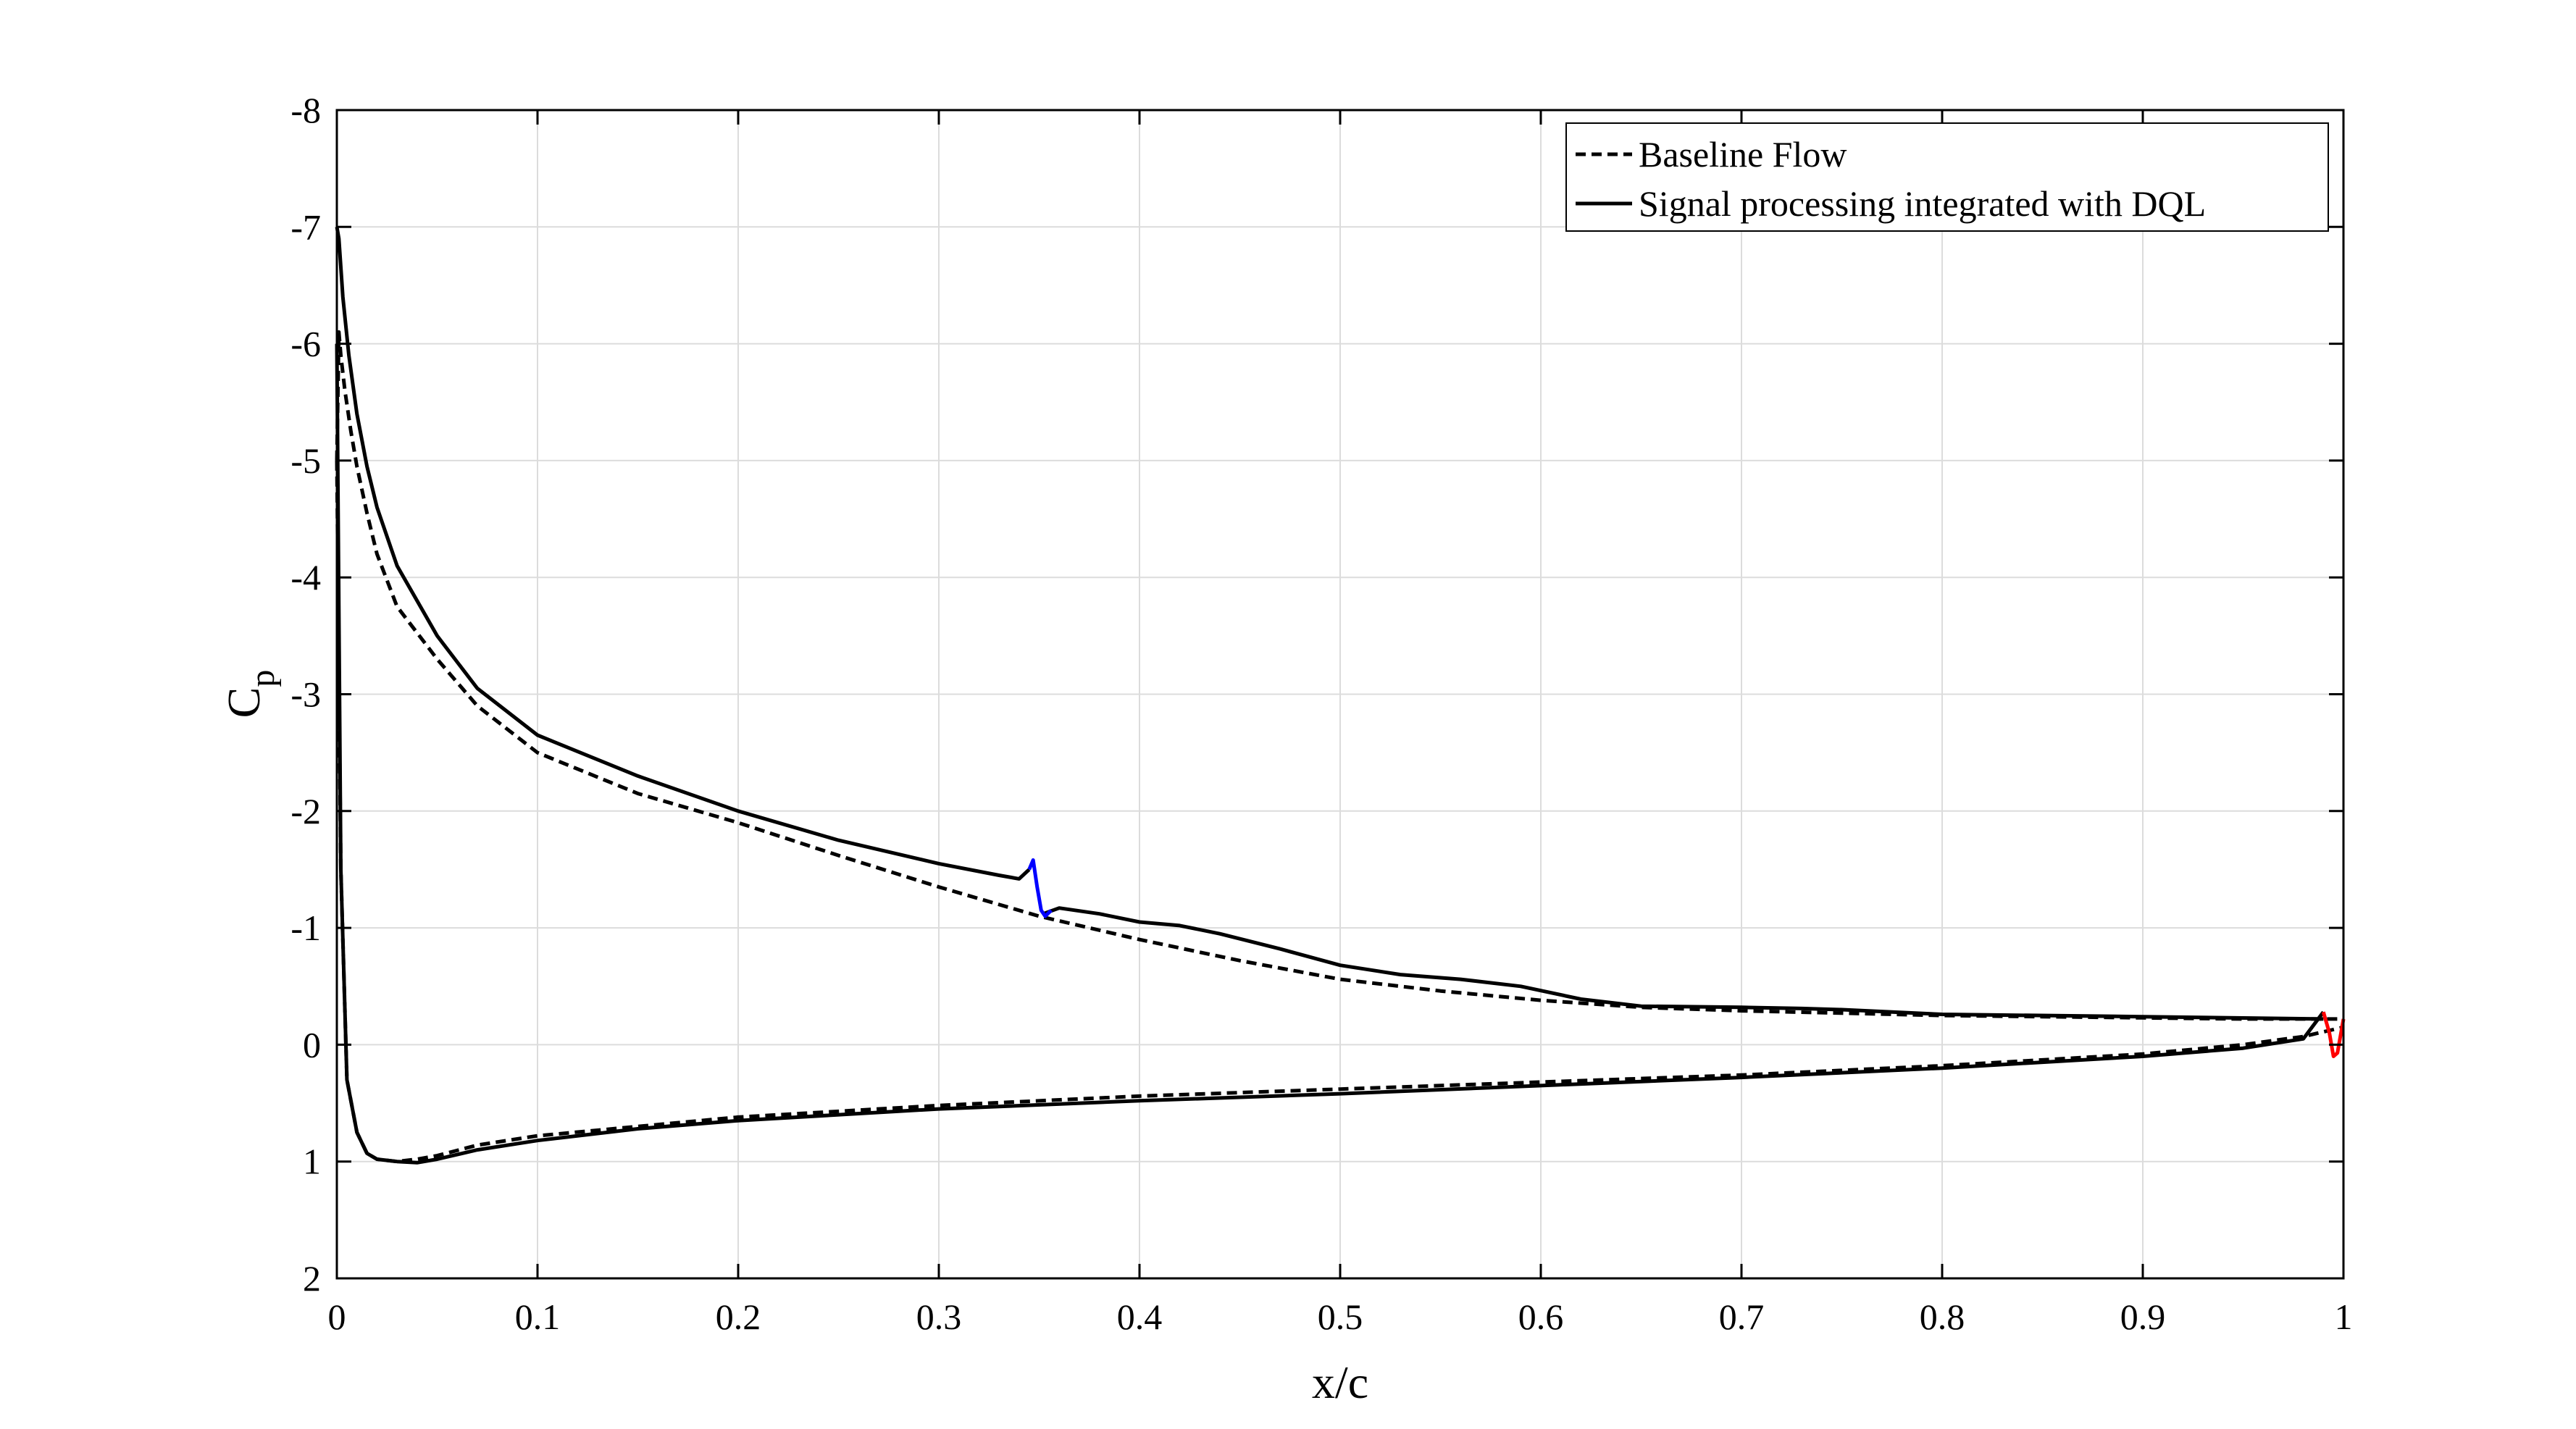 Image resolution: width=2576 pixels, height=1429 pixels. I want to click on y-tick-label: -1, so click(305, 928).